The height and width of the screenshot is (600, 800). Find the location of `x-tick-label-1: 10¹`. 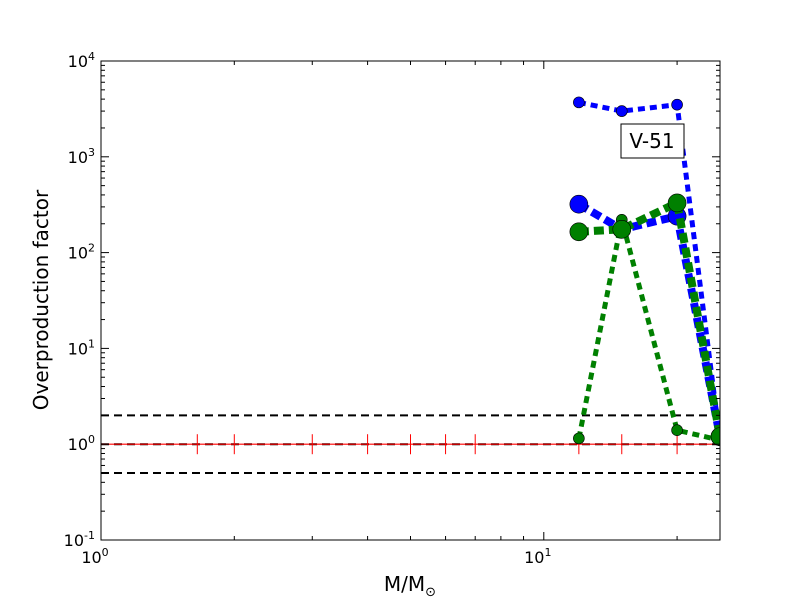

x-tick-label-1: 10¹ is located at coordinates (537, 556).